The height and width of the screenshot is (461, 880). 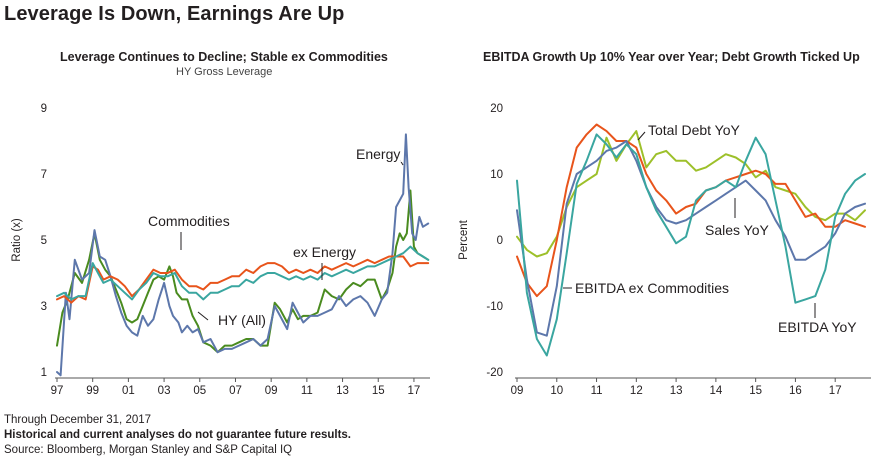 What do you see at coordinates (597, 391) in the screenshot?
I see `right-x-tick-label: 11` at bounding box center [597, 391].